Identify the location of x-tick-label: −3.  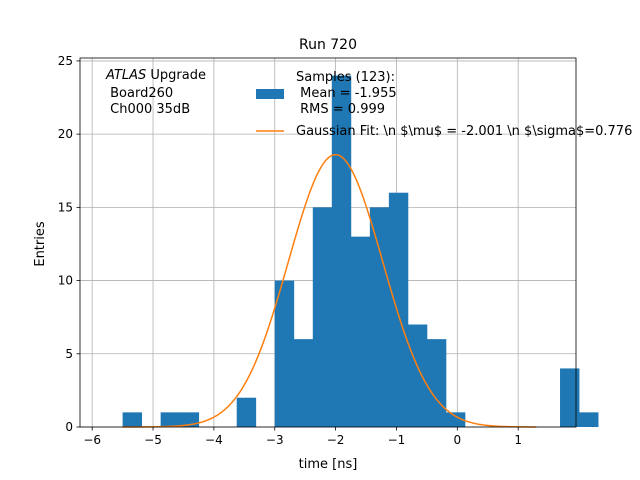
(275, 440).